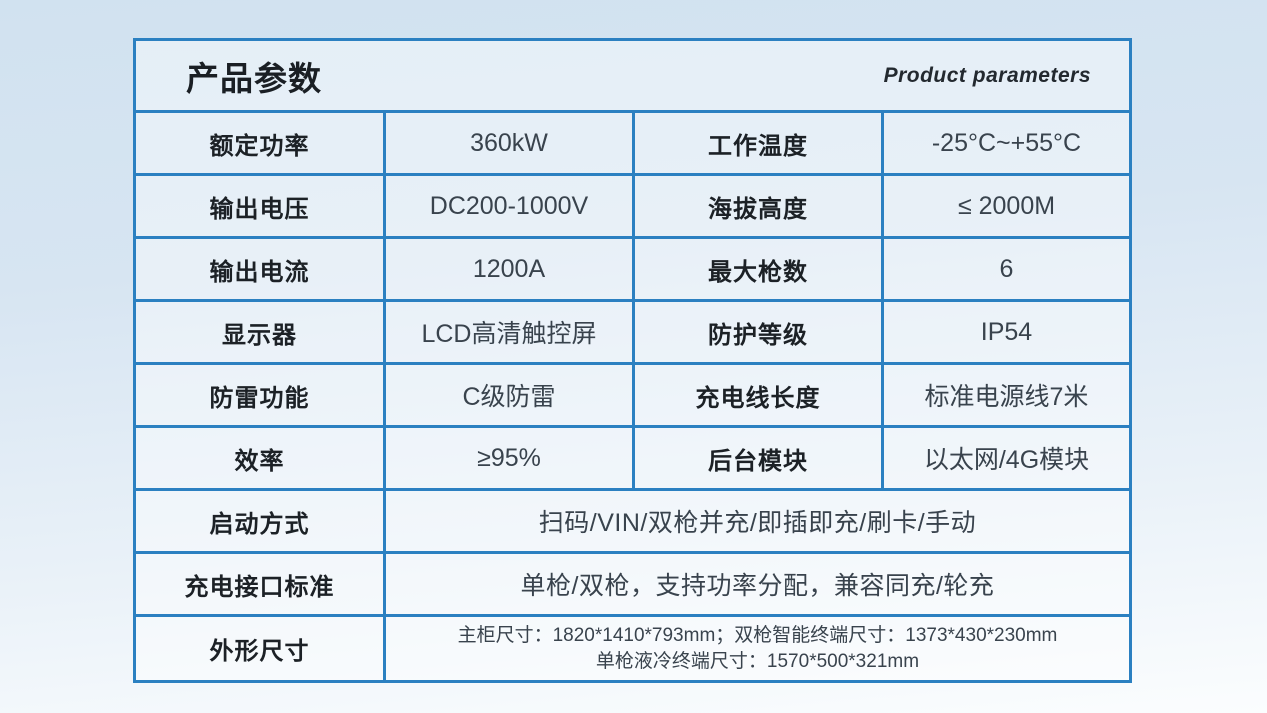  I want to click on max-guns-label: 最大枪数, so click(757, 269).